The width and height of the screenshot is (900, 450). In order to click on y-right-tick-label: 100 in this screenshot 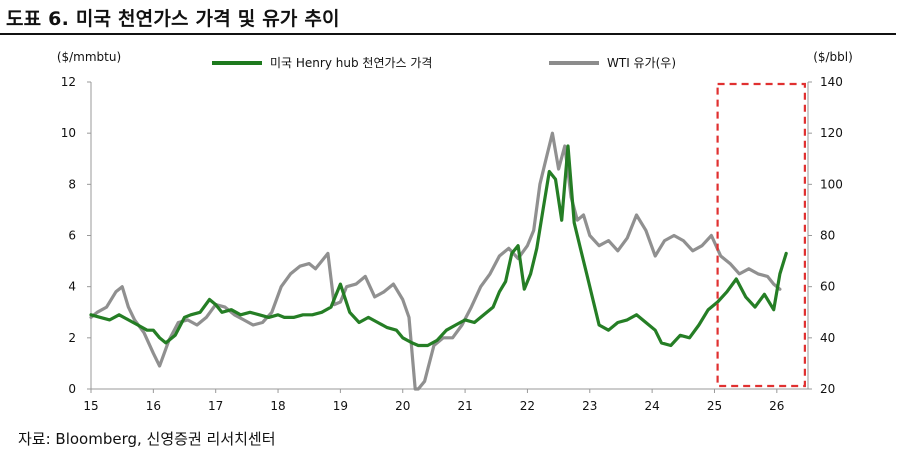, I will do `click(831, 184)`.